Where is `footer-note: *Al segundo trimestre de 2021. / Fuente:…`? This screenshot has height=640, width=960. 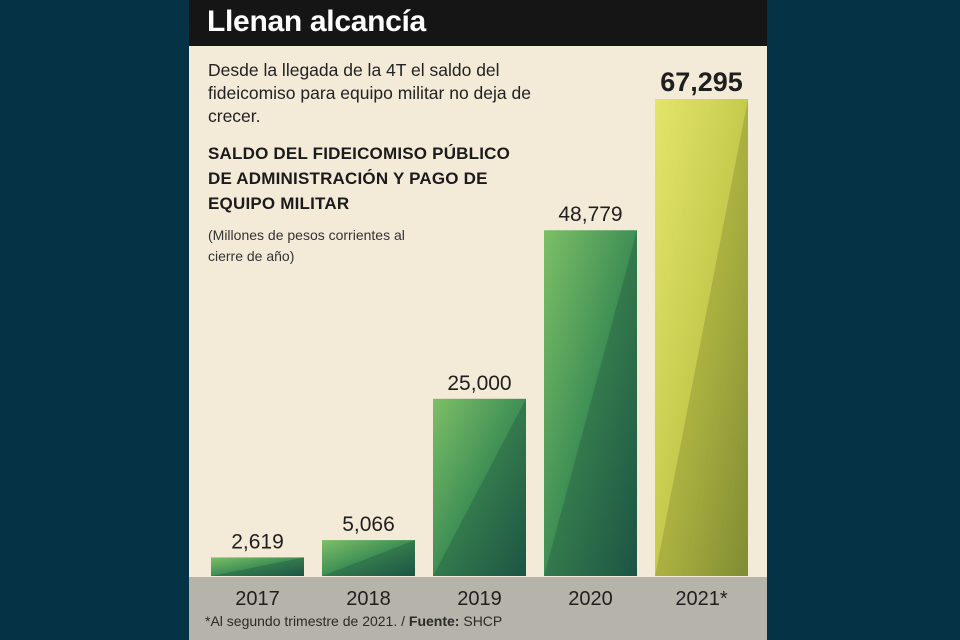
footer-note: *Al segundo trimestre de 2021. / Fuente:… is located at coordinates (353, 621).